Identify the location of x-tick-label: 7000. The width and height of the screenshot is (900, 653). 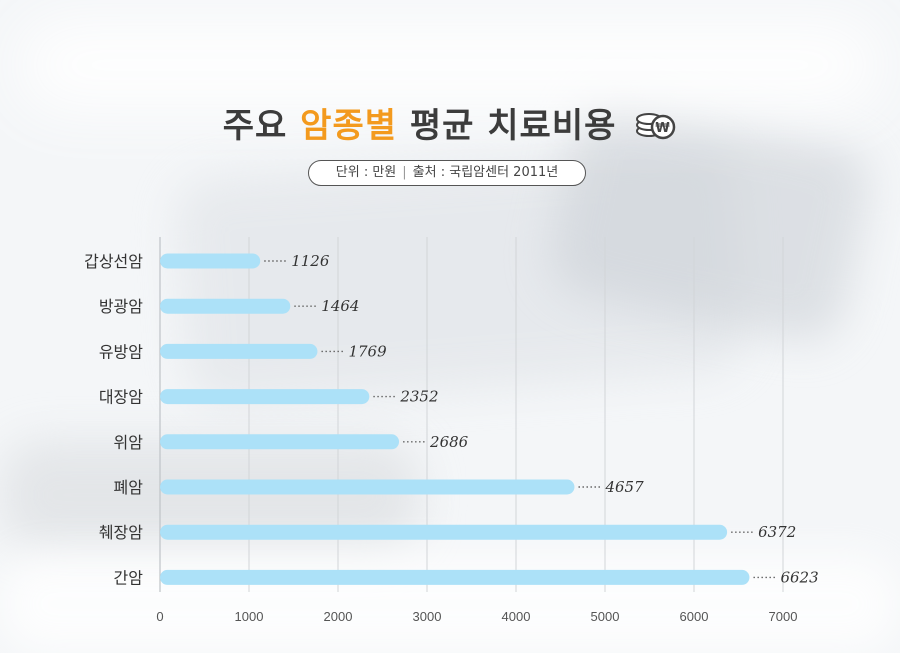
(783, 616).